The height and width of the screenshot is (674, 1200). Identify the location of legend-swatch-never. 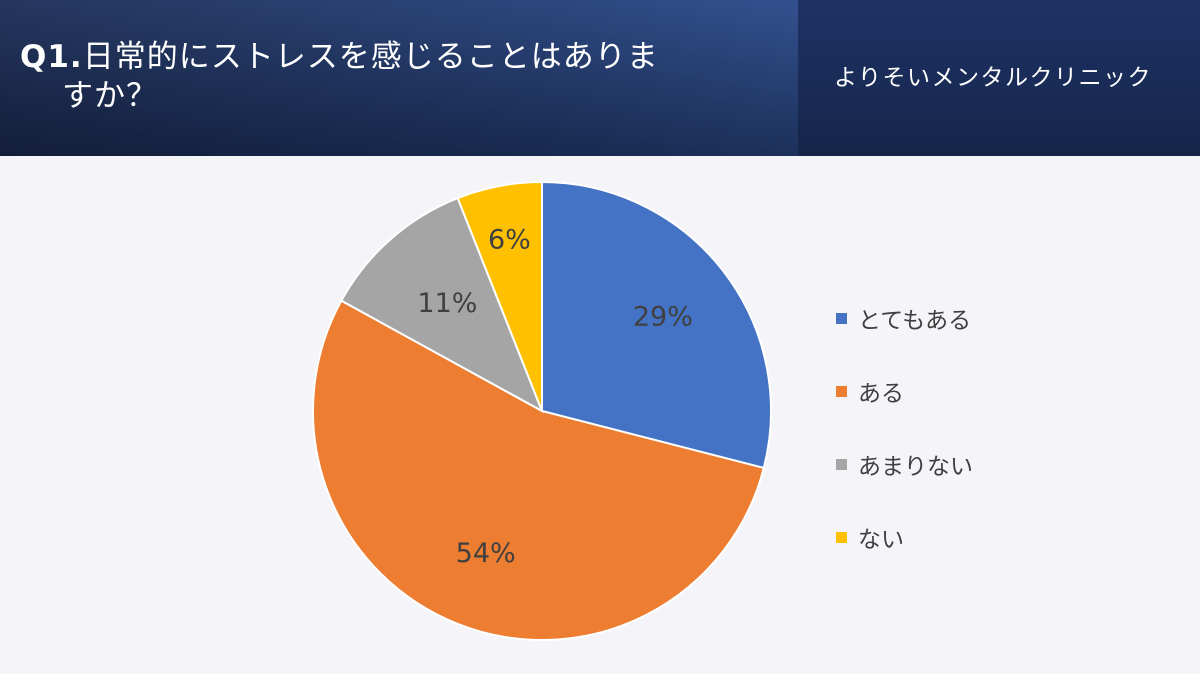
(841, 537).